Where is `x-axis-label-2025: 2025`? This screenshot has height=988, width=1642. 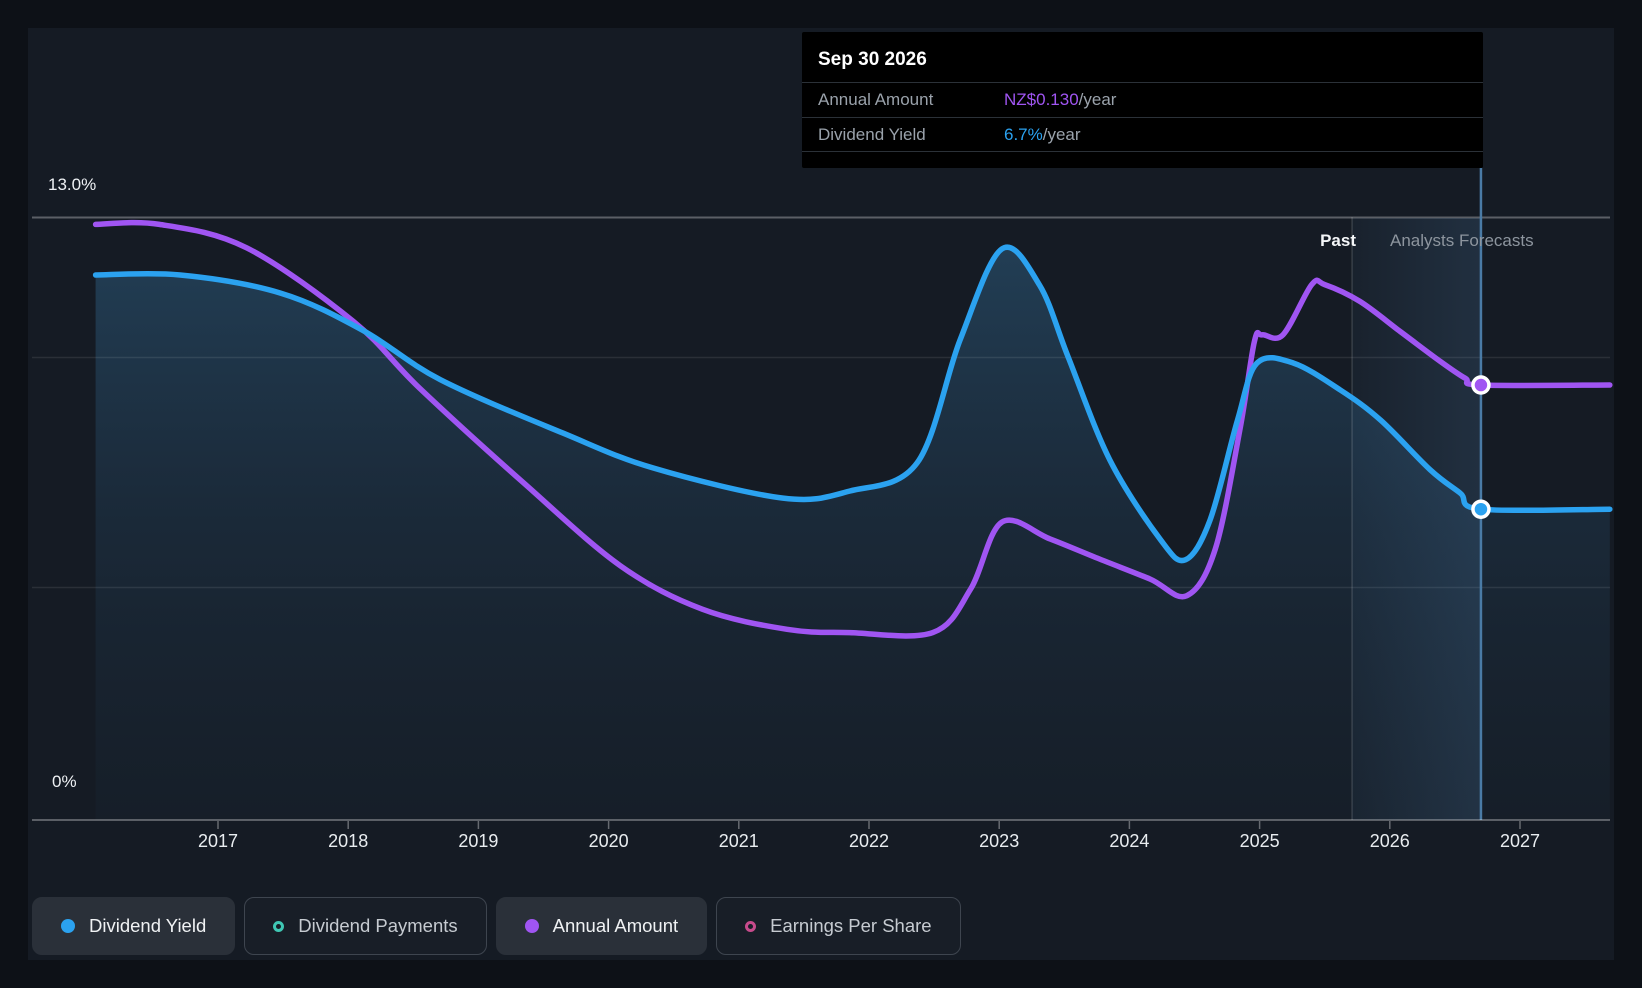 x-axis-label-2025: 2025 is located at coordinates (1259, 841).